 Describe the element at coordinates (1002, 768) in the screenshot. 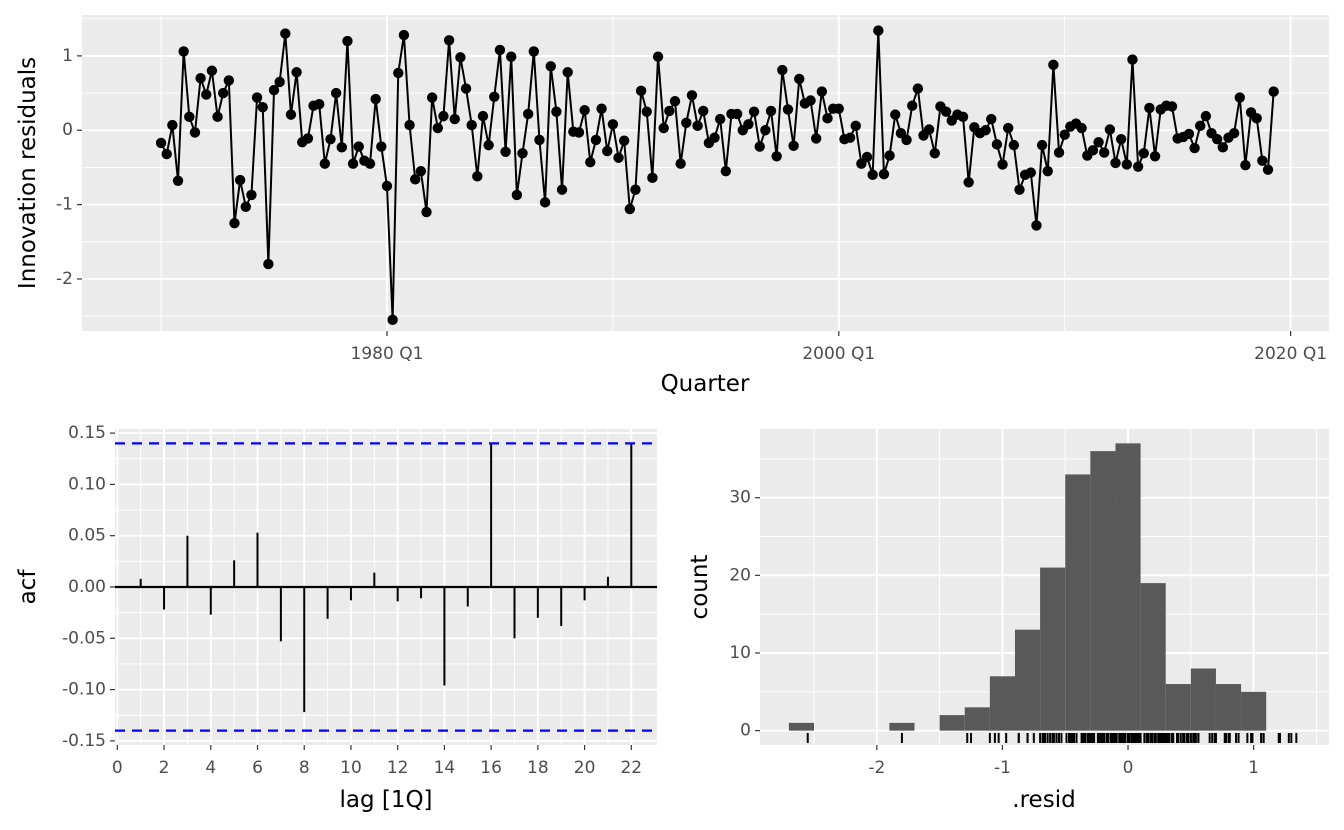

I see `histogram-x-tick: -1` at that location.